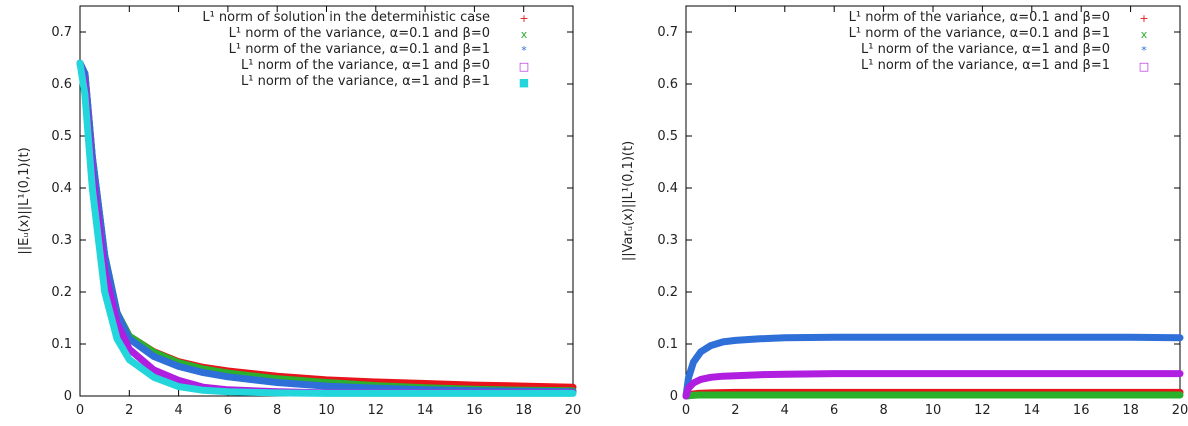 Image resolution: width=1188 pixels, height=426 pixels. Describe the element at coordinates (326, 410) in the screenshot. I see `x-tick-label: 10` at that location.